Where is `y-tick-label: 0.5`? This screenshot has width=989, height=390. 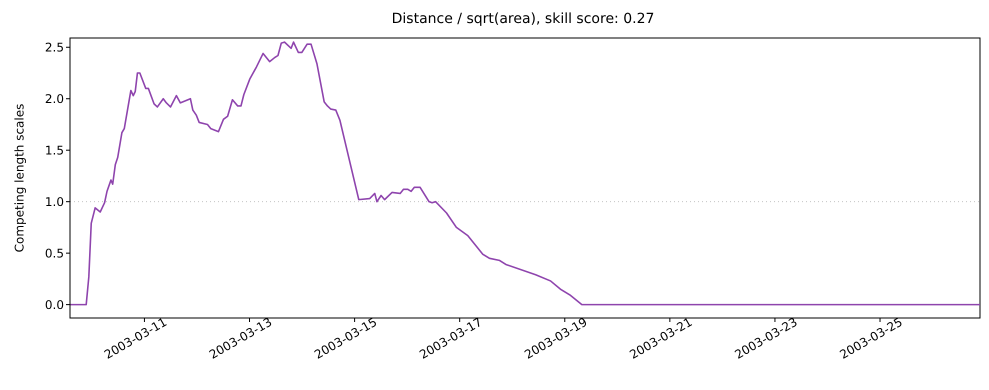 y-tick-label: 0.5 is located at coordinates (54, 253).